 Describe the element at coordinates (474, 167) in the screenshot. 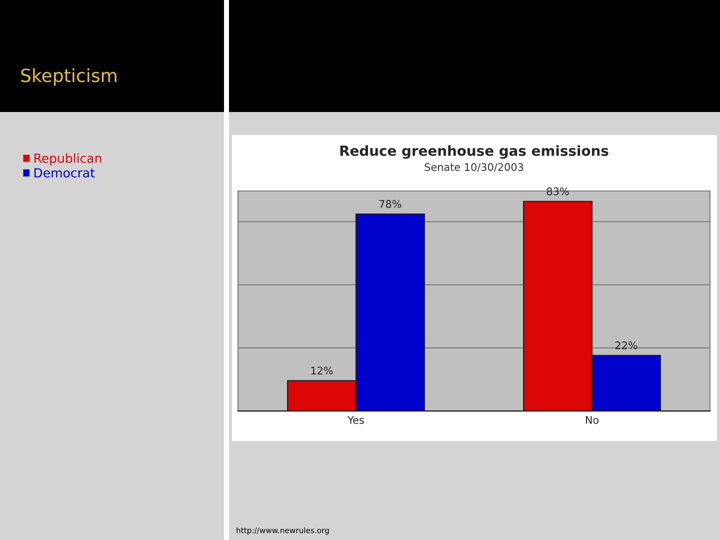

I see `chart-subtitle: Senate 10/30/2003` at that location.